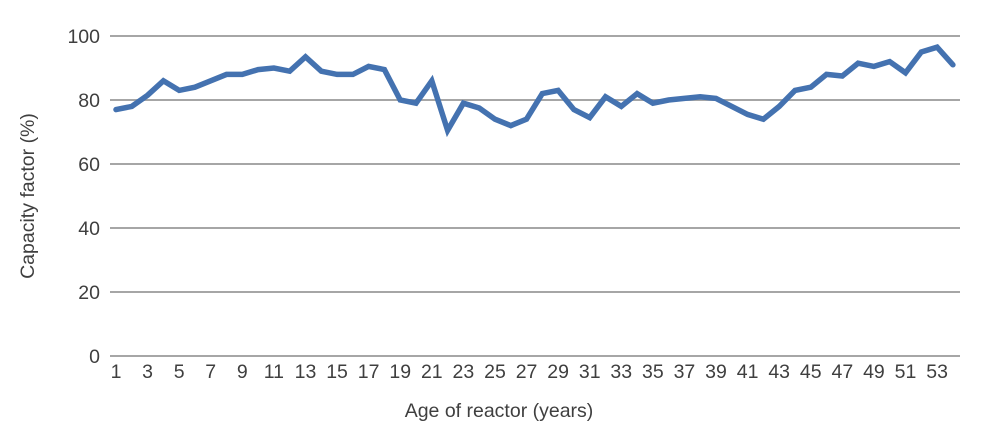  Describe the element at coordinates (937, 372) in the screenshot. I see `x-tick-label: 53` at that location.